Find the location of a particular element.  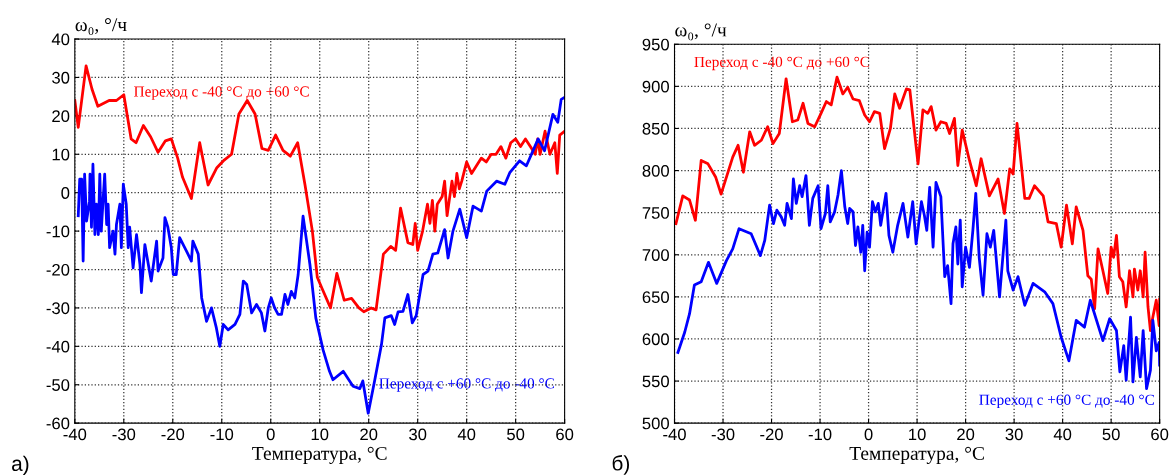

y-tick-label: 500 is located at coordinates (655, 423).